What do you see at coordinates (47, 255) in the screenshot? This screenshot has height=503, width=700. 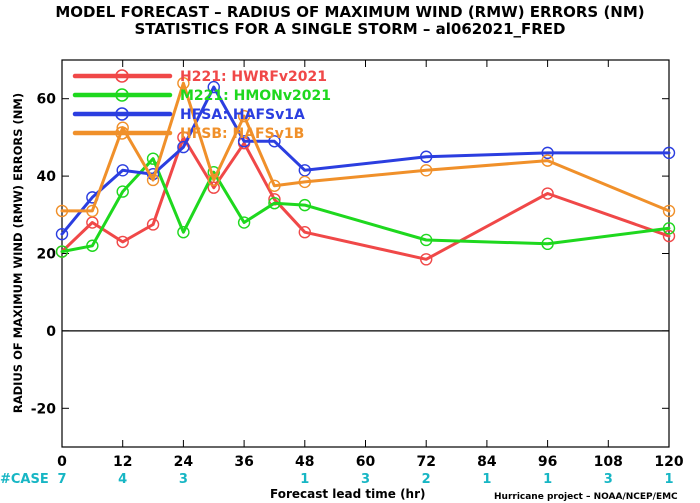 I see `y-tick-label: 20` at bounding box center [47, 255].